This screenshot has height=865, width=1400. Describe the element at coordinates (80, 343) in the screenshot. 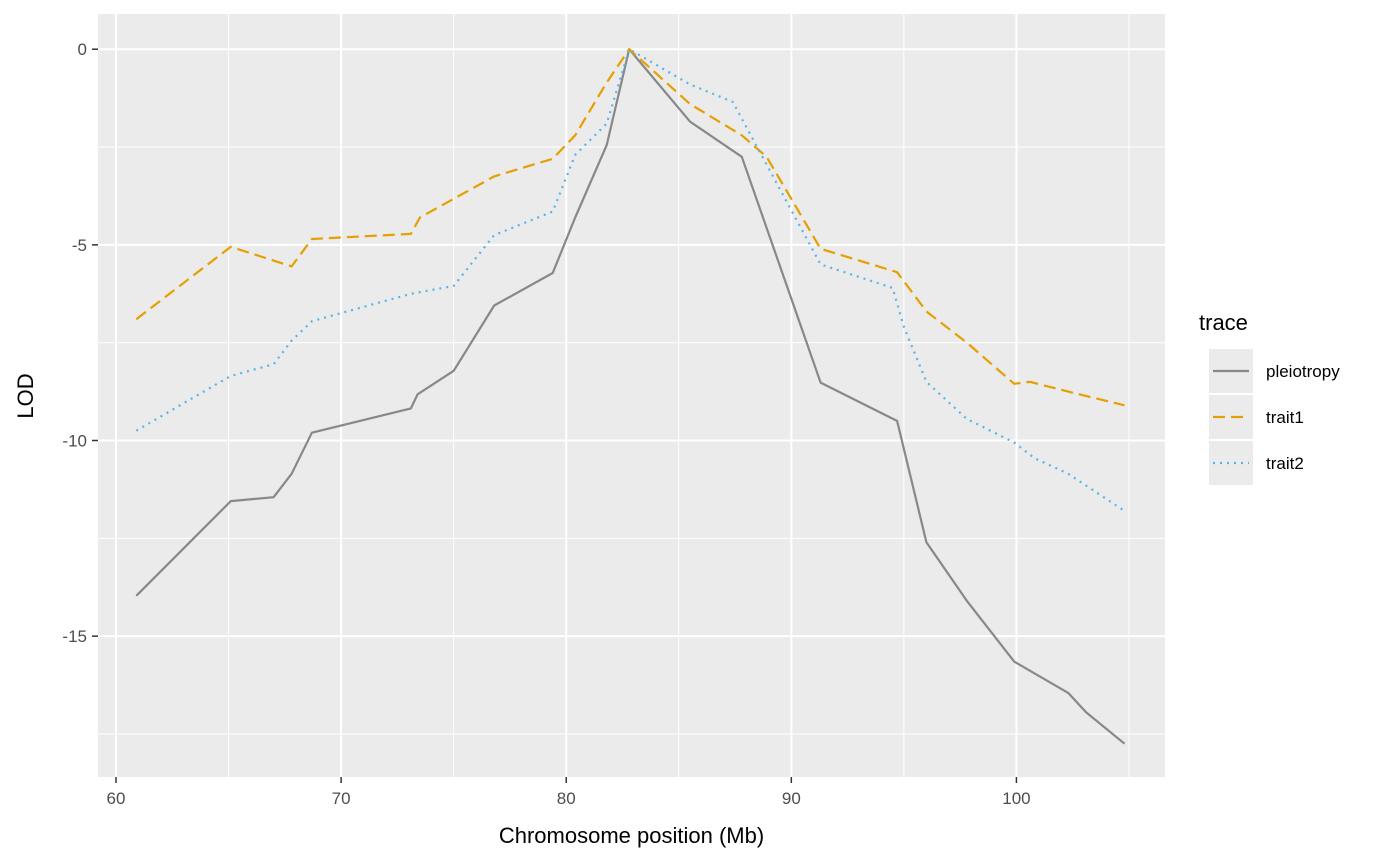

I see `y-axis: 0 -5 -10 -15` at that location.